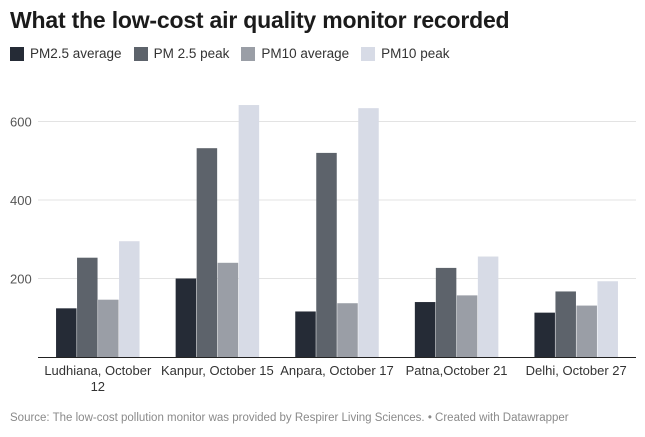  What do you see at coordinates (140, 53) in the screenshot?
I see `legend-swatch-pm25-peak` at bounding box center [140, 53].